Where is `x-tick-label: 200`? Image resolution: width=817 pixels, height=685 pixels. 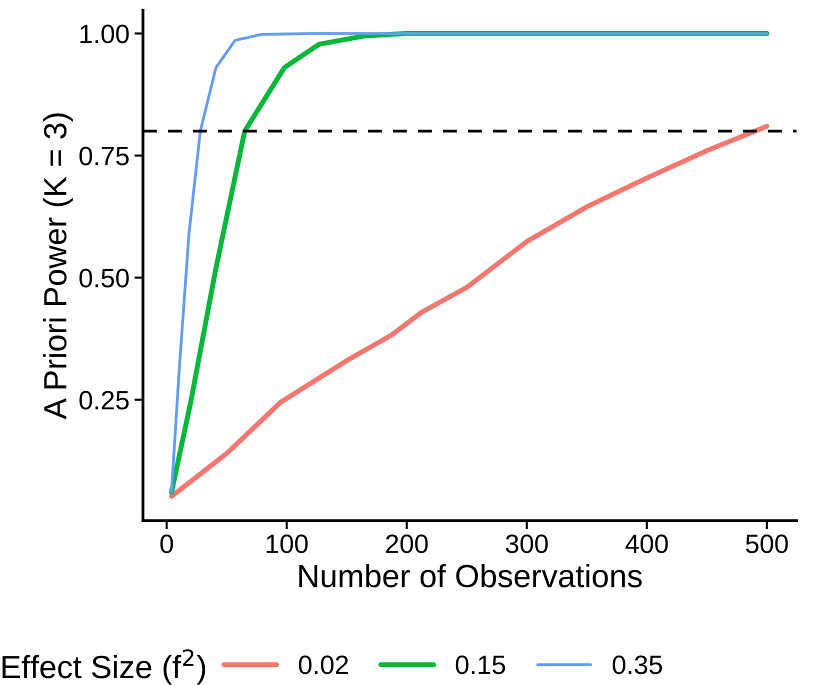
x-tick-label: 200 is located at coordinates (407, 544).